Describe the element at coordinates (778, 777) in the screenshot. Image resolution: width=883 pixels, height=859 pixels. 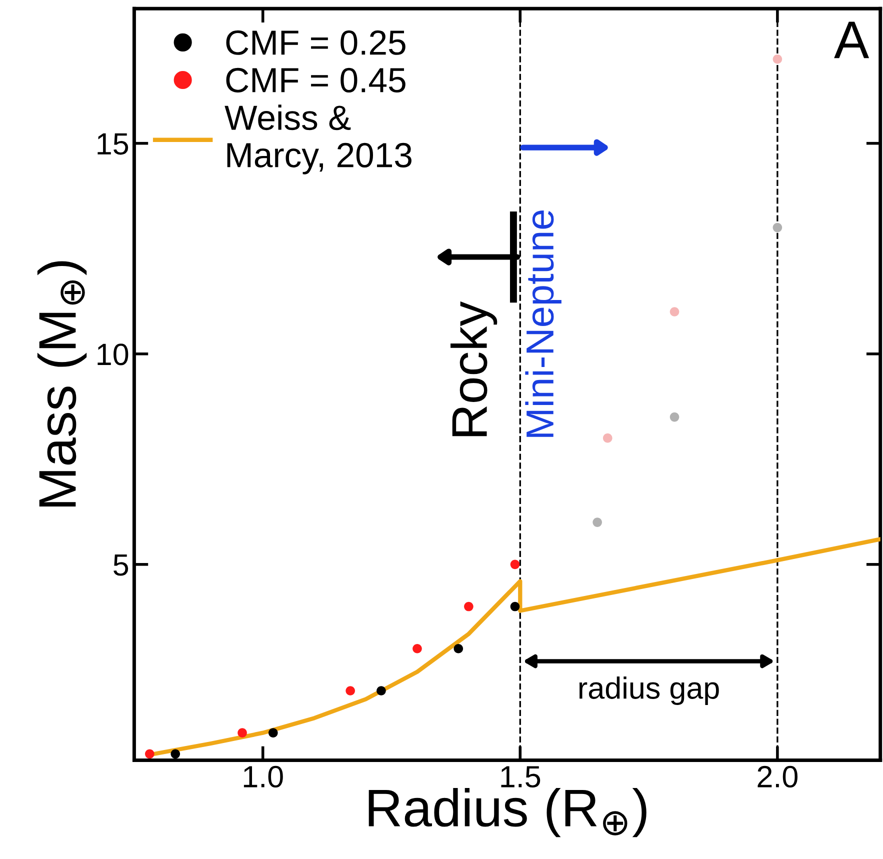
I see `x-tick-label: 2.0` at that location.